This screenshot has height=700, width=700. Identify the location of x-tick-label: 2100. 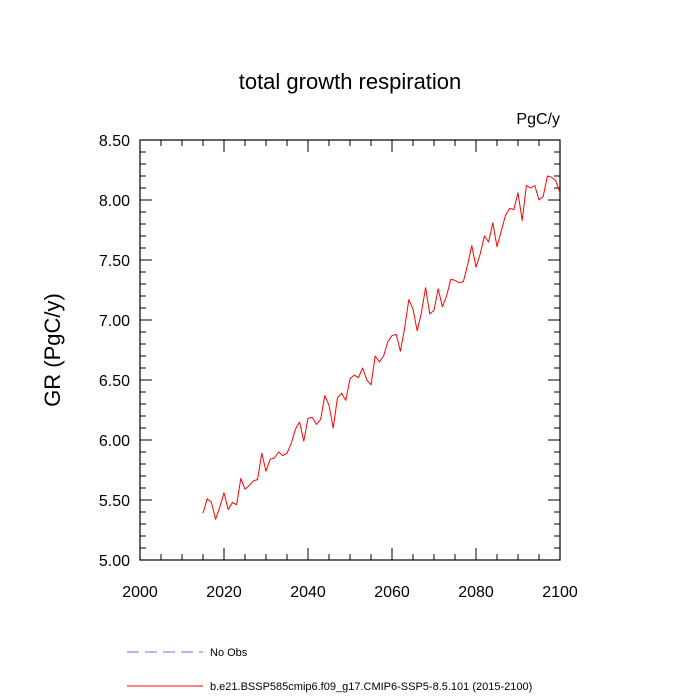
(560, 592).